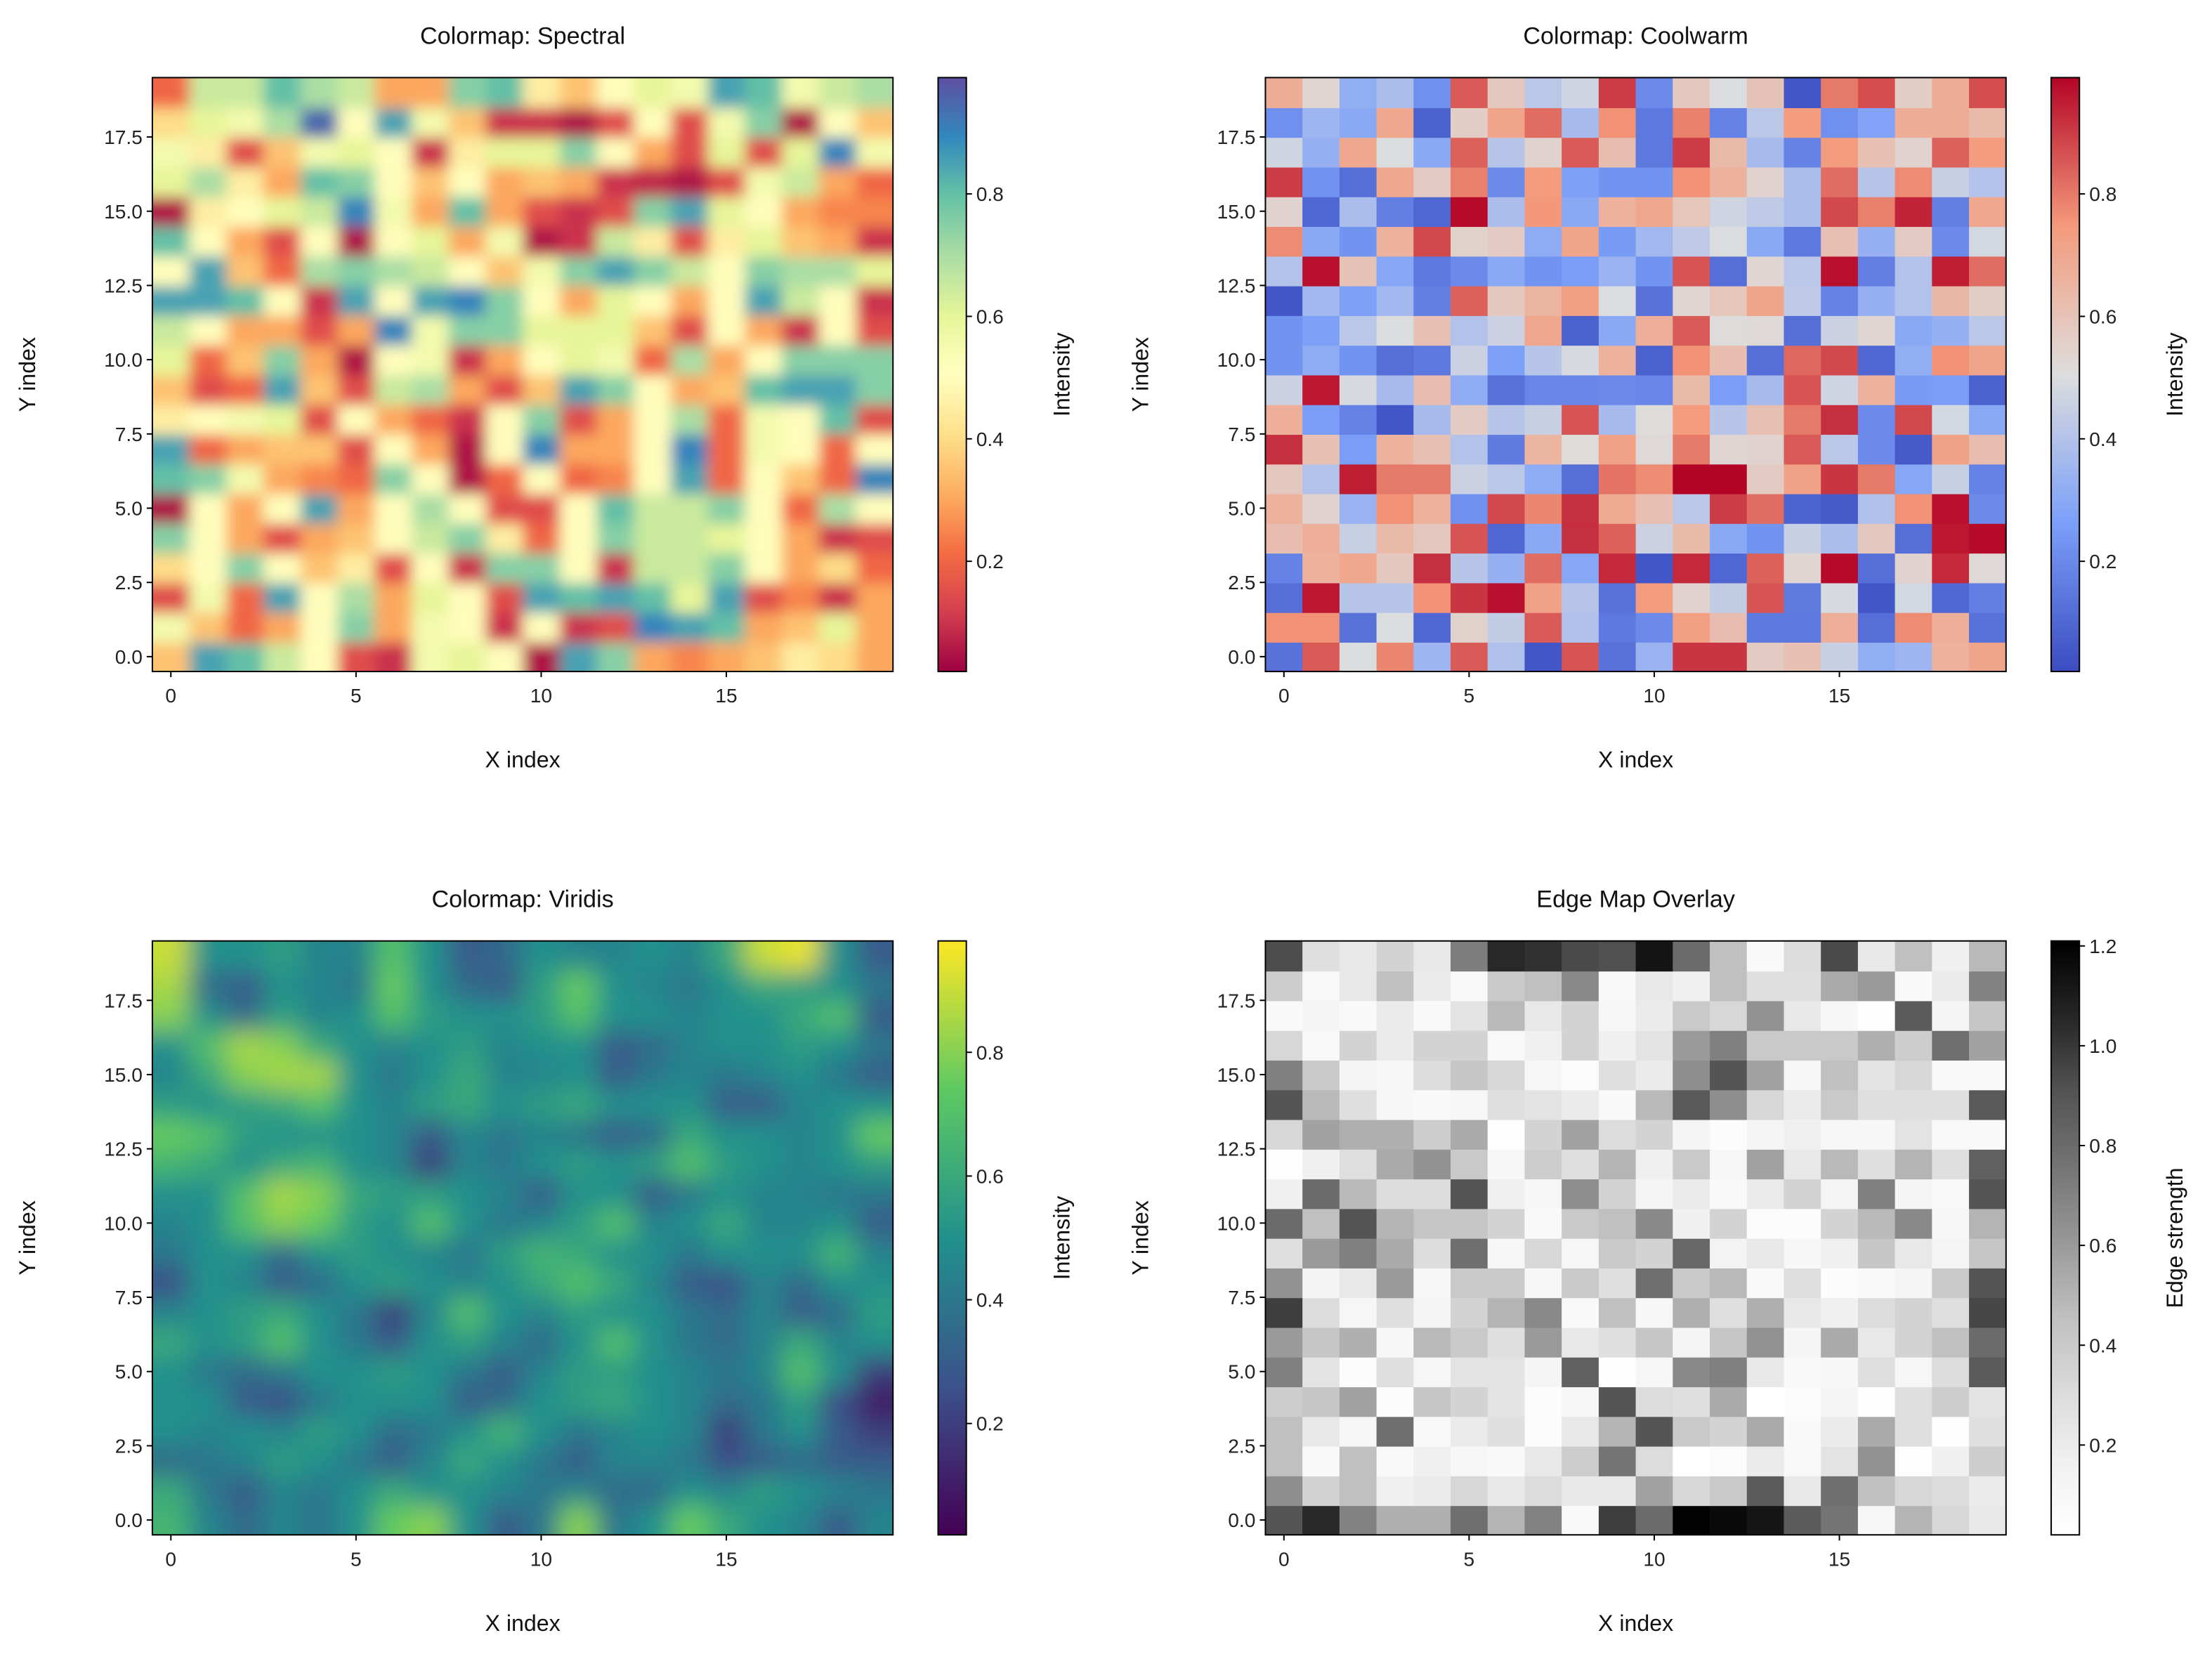 Image resolution: width=2212 pixels, height=1659 pixels. Describe the element at coordinates (541, 696) in the screenshot. I see `x-tick-label: 10` at that location.